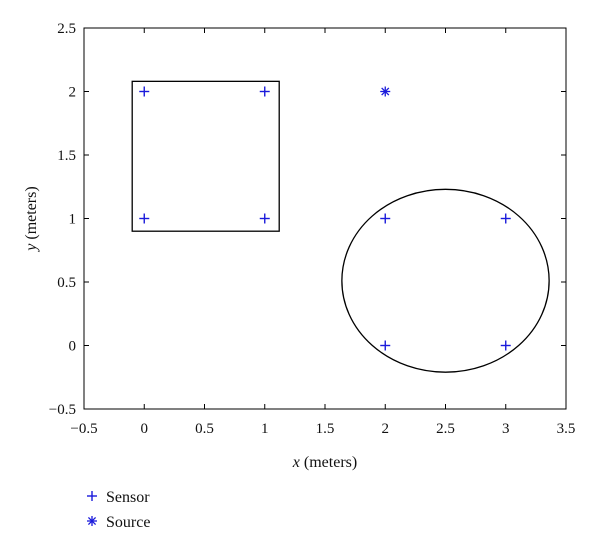 The height and width of the screenshot is (549, 600). Describe the element at coordinates (128, 522) in the screenshot. I see `legend-source-label: Source` at that location.